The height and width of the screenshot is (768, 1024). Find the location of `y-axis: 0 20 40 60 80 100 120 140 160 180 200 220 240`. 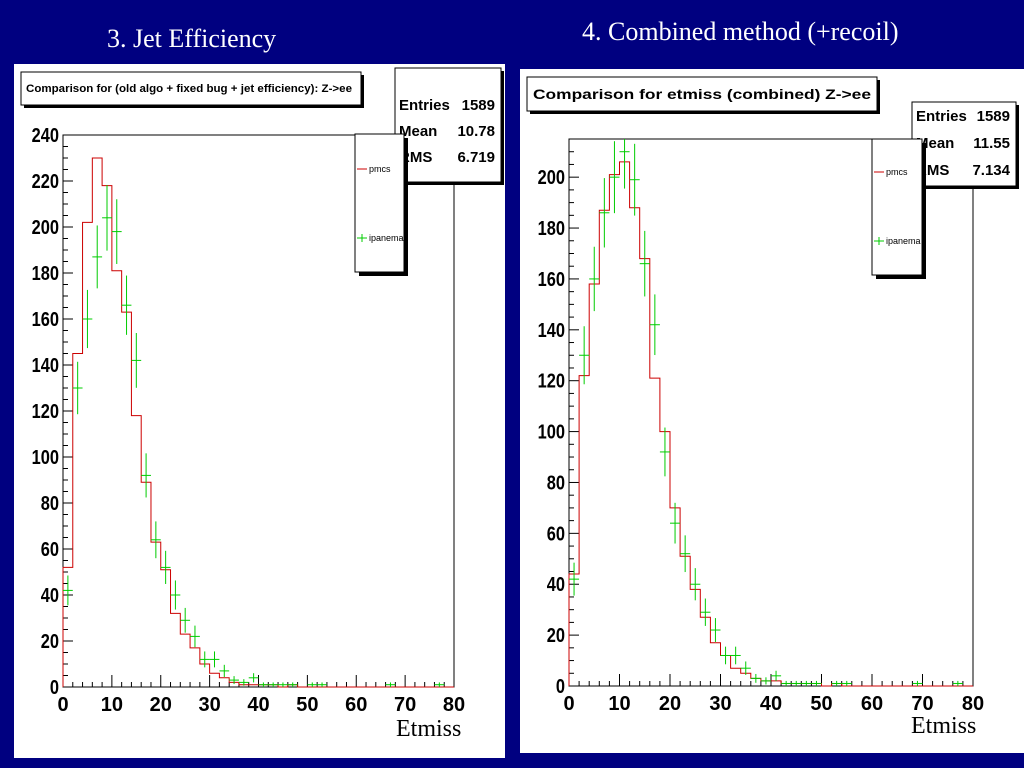

y-axis: 0 20 40 60 80 100 120 140 160 180 200 220 240 is located at coordinates (52, 410).